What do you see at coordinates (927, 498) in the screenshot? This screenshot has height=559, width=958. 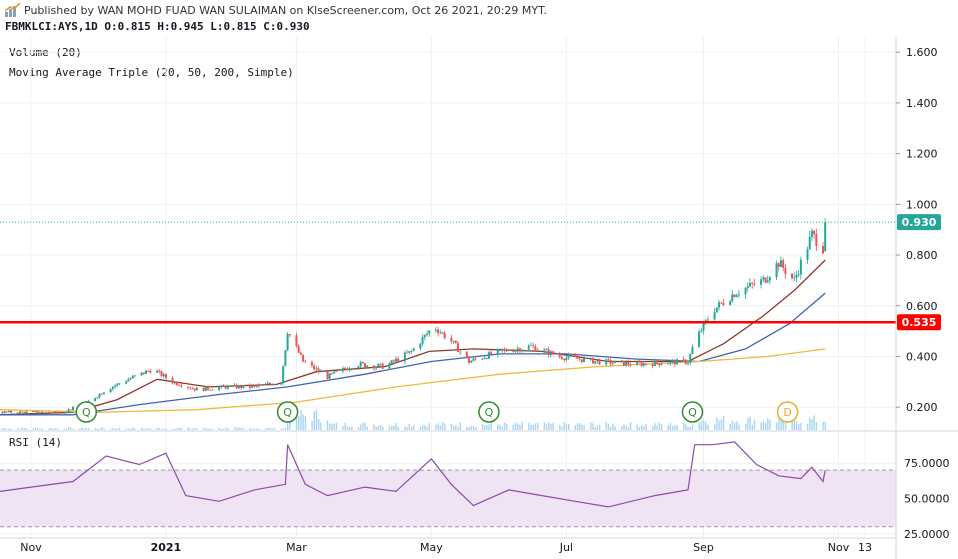 I see `rsi-tick-label: 50.0000` at bounding box center [927, 498].